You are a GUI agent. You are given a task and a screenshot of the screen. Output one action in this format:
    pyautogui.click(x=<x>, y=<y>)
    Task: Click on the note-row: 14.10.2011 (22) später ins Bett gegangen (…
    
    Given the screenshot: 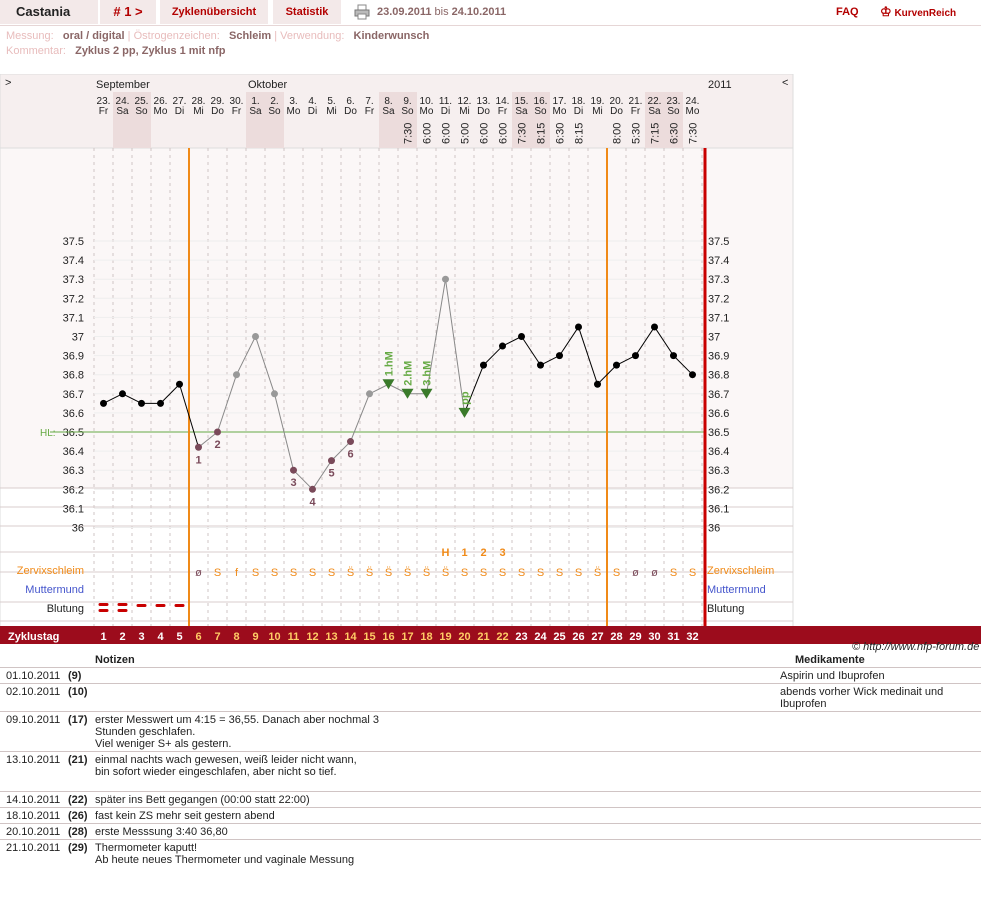 What is the action you would take?
    pyautogui.click(x=490, y=798)
    